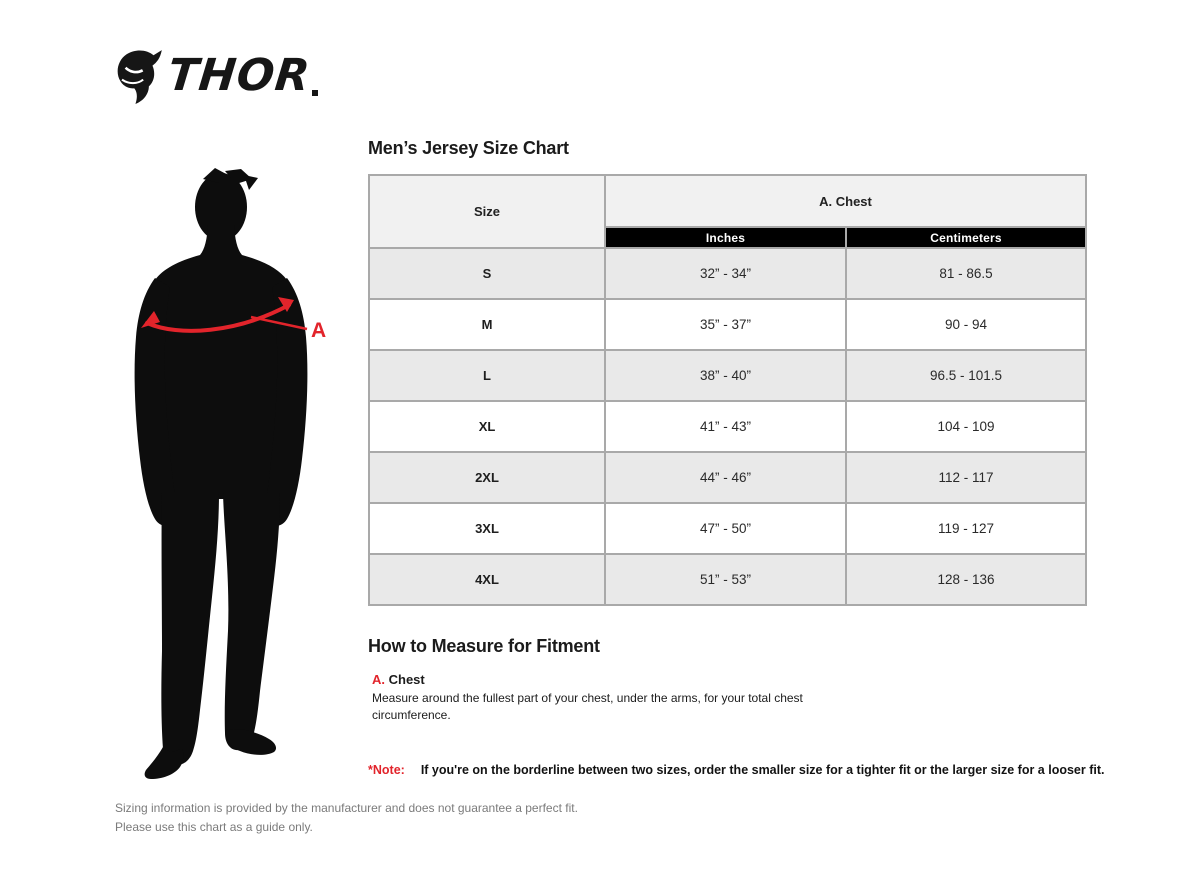 The width and height of the screenshot is (1200, 880). I want to click on table-row: 3XL 47” - 50” 119 - 127, so click(728, 528).